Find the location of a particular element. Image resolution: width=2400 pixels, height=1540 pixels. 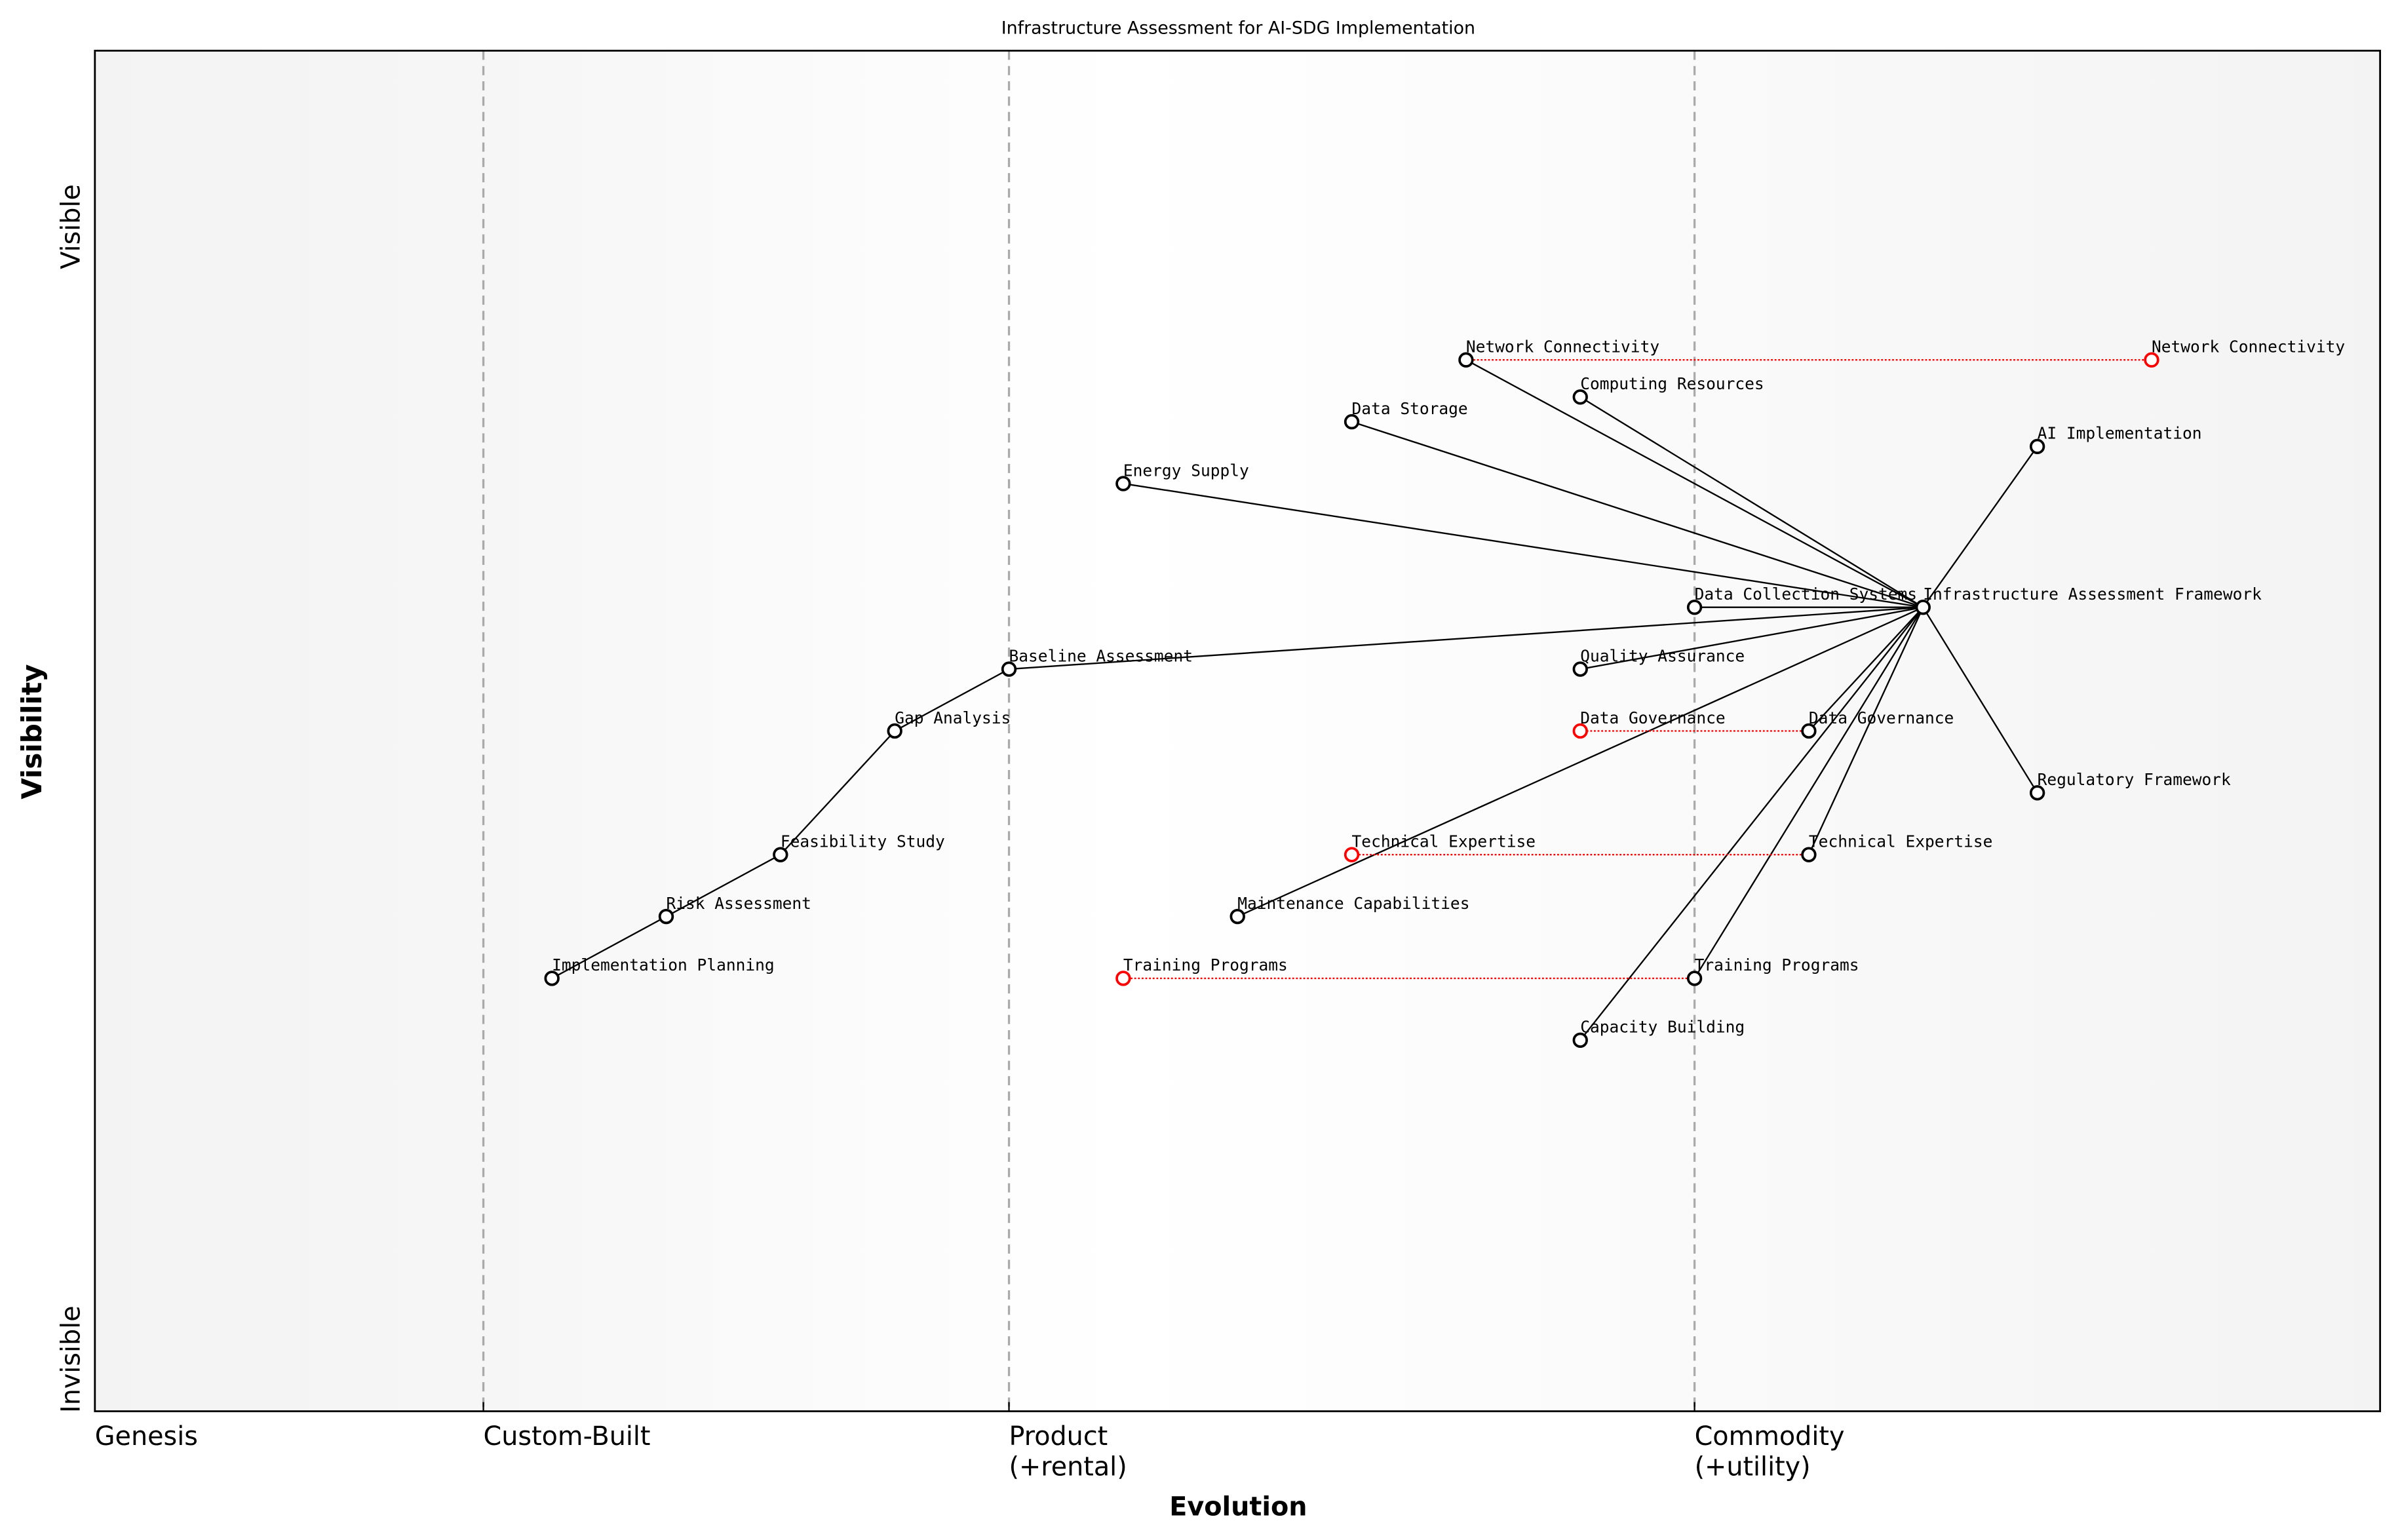

component-label: Technical Expertise is located at coordinates (1900, 841).